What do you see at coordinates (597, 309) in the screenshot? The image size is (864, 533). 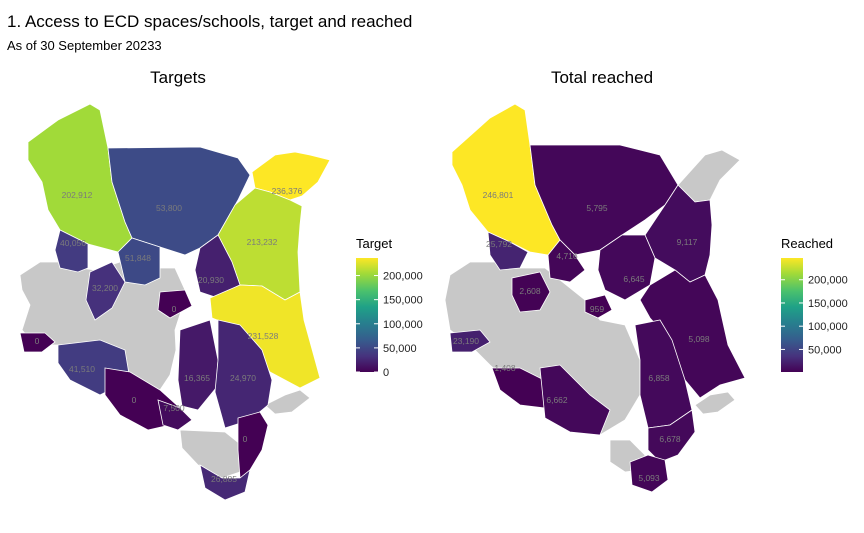 I see `region-value-label: 959` at bounding box center [597, 309].